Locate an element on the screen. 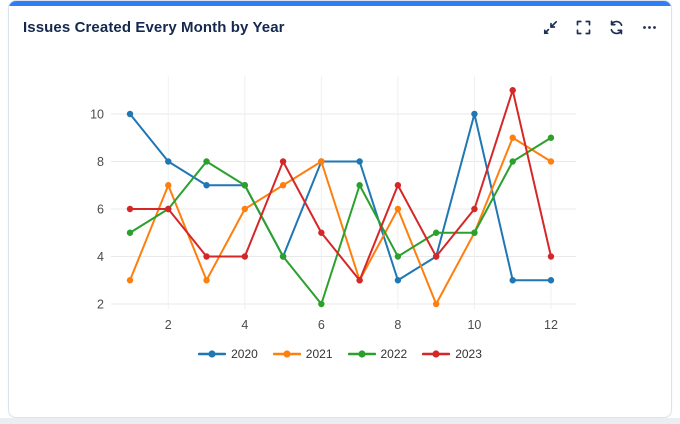 This screenshot has width=680, height=424. fullscreen-icon is located at coordinates (583, 27).